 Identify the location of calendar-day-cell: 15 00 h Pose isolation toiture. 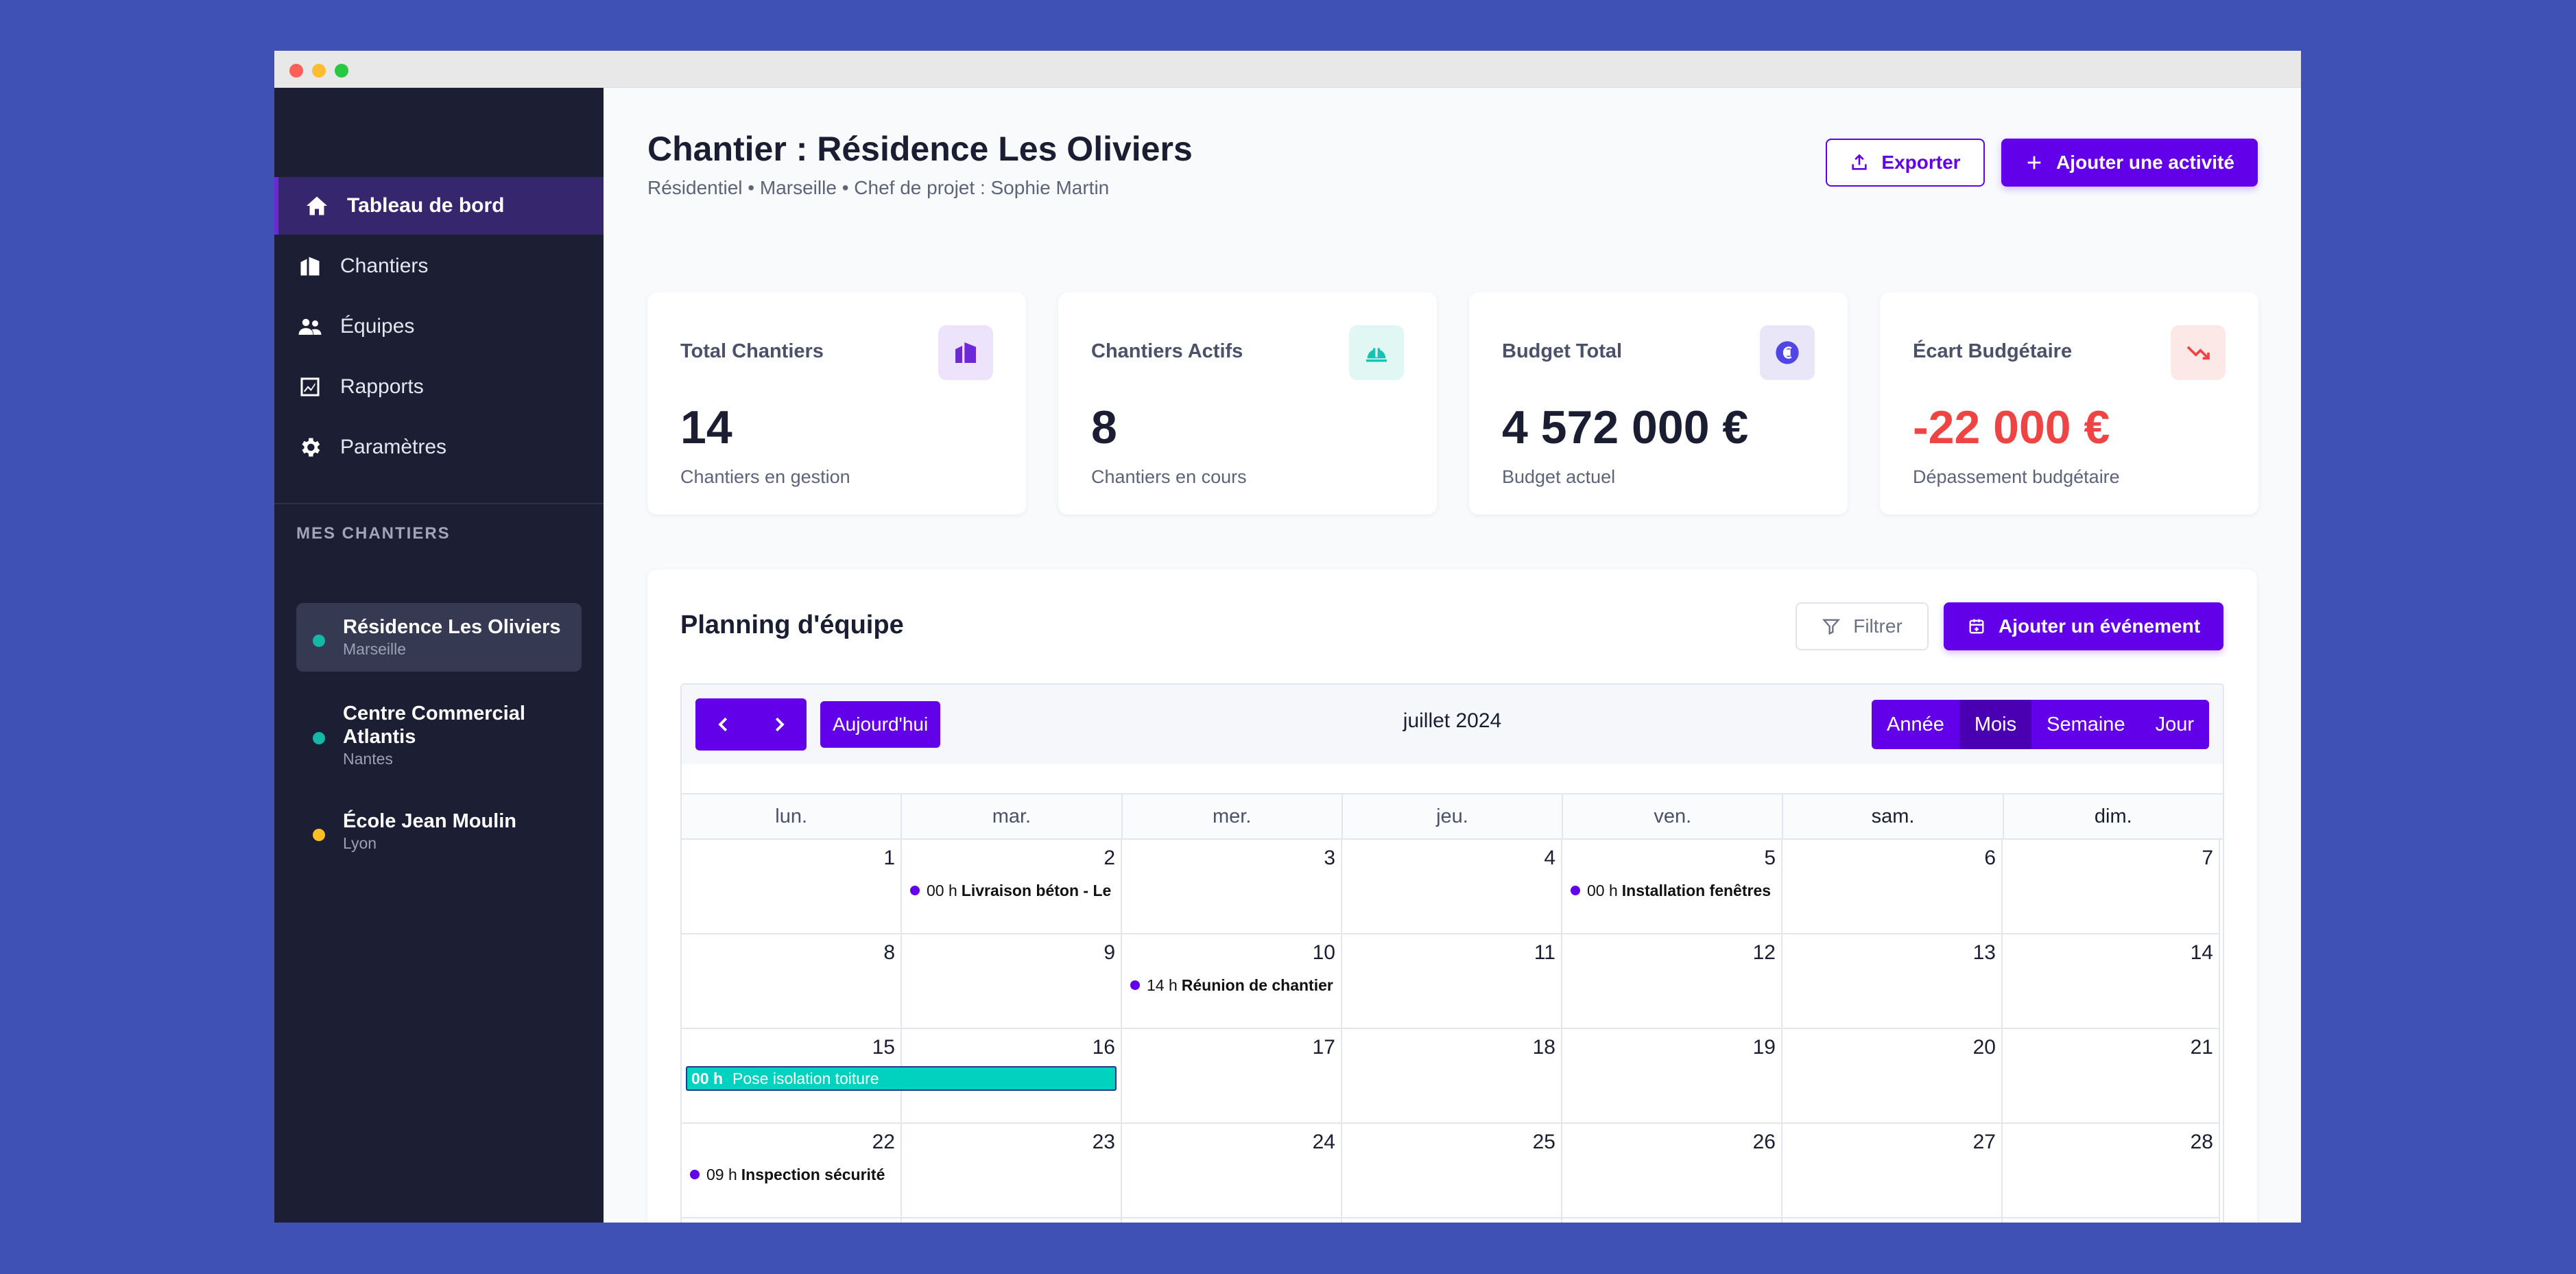
(899, 1076).